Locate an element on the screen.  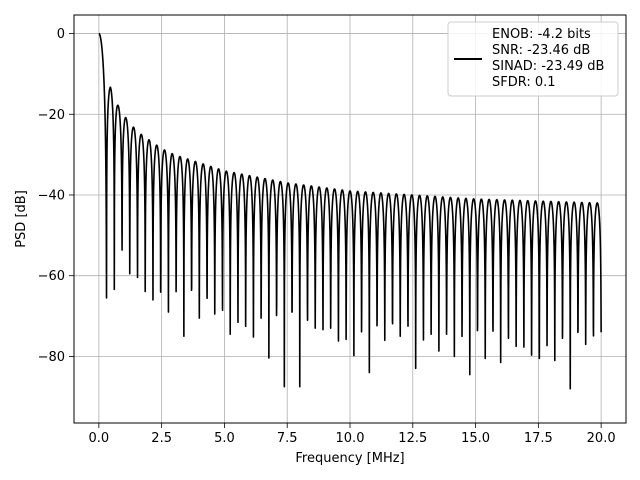
y-tick-label: −80 is located at coordinates (51, 357).